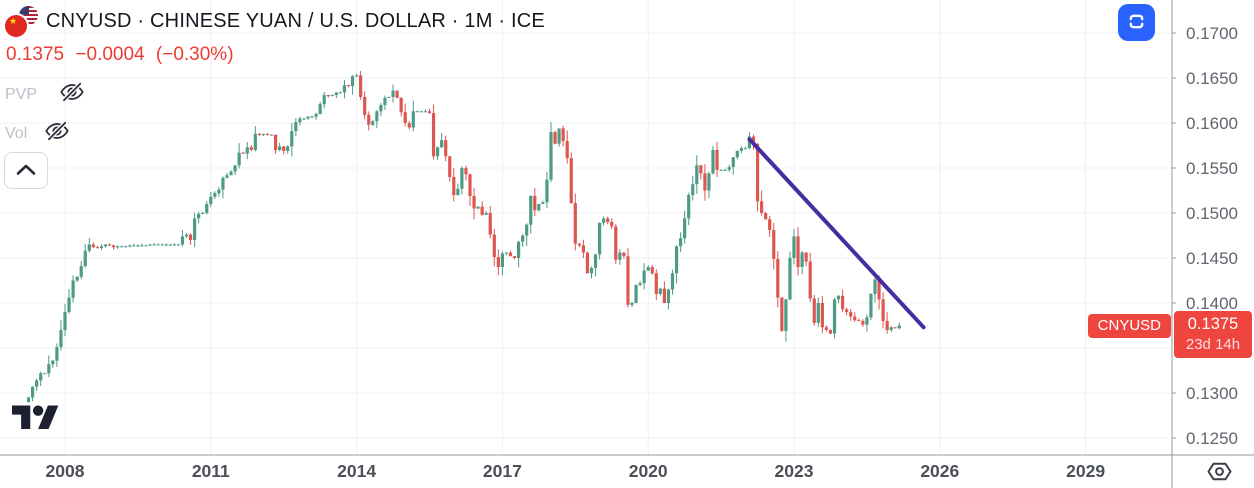 This screenshot has height=488, width=1254. I want to click on time-axis-label: 2029, so click(1085, 471).